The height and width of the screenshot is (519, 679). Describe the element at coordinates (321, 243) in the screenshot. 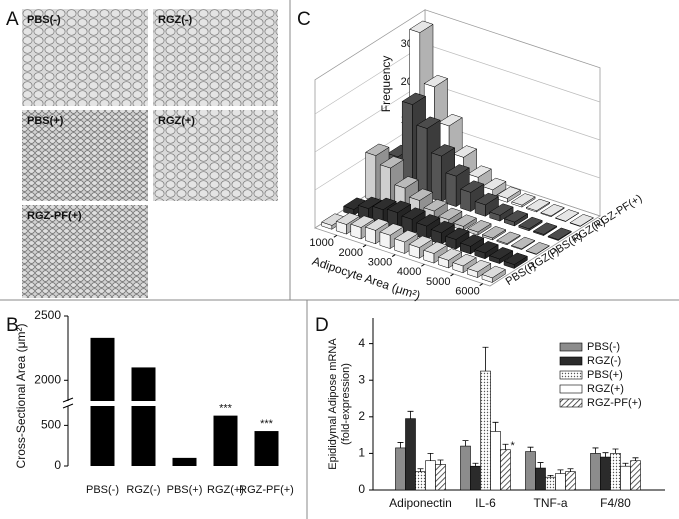

I see `x-tick-label: 1000` at that location.